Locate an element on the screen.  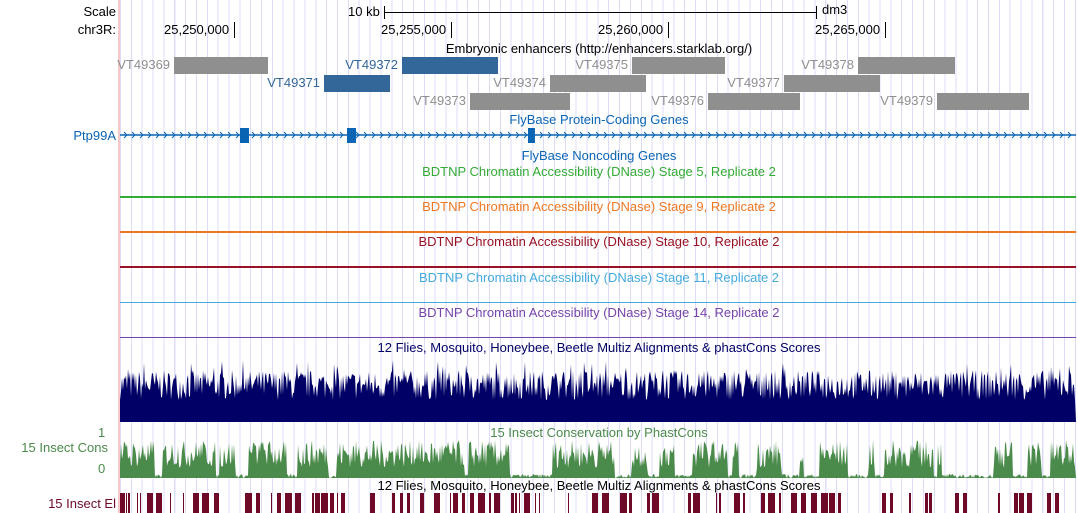
gene-label: Ptp99A is located at coordinates (94, 135).